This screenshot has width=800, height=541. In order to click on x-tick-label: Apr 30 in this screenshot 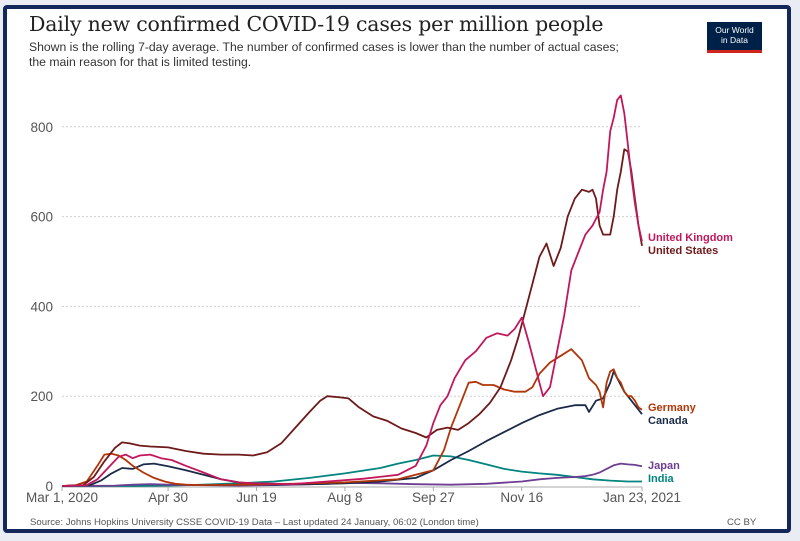, I will do `click(168, 497)`.